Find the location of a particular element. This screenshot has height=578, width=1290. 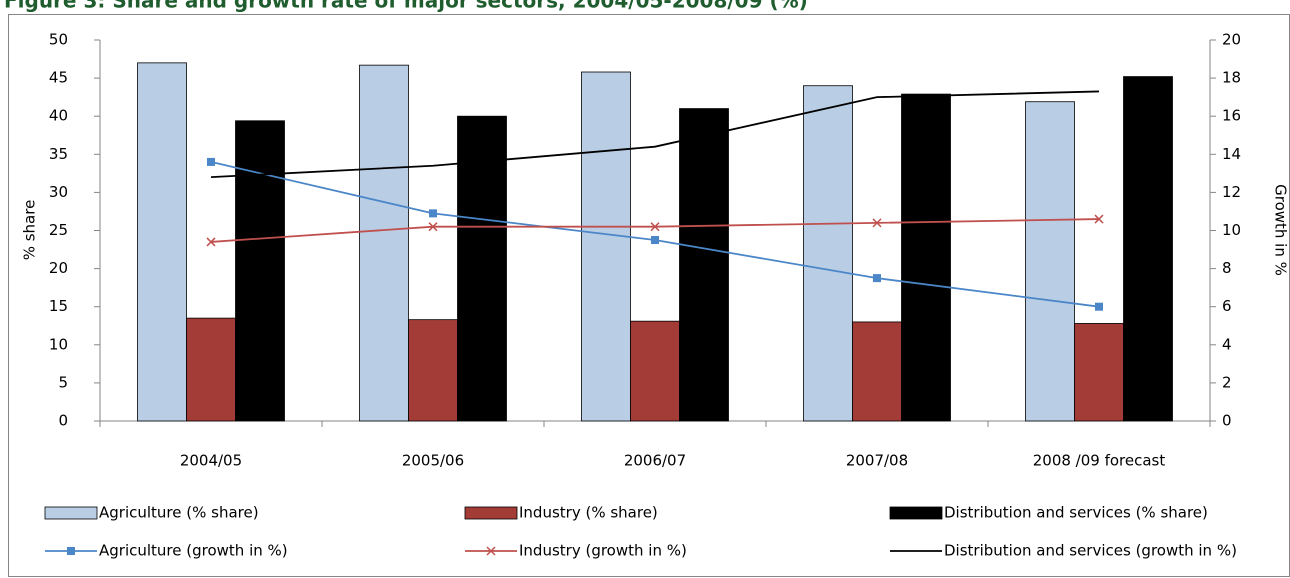

x-tick-label: 2005/06 is located at coordinates (433, 461).